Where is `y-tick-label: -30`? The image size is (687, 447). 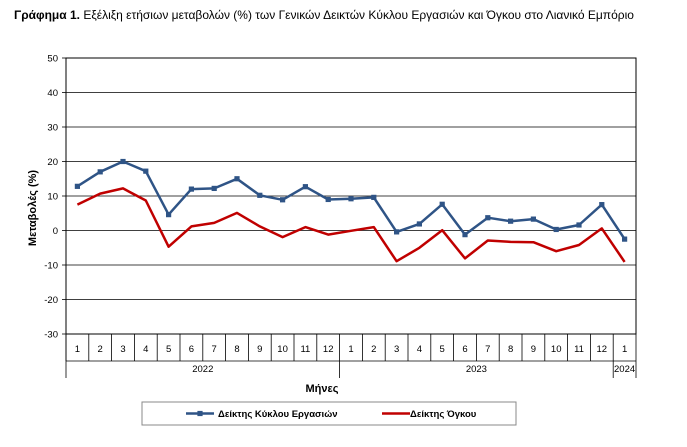
y-tick-label: -30 is located at coordinates (51, 335).